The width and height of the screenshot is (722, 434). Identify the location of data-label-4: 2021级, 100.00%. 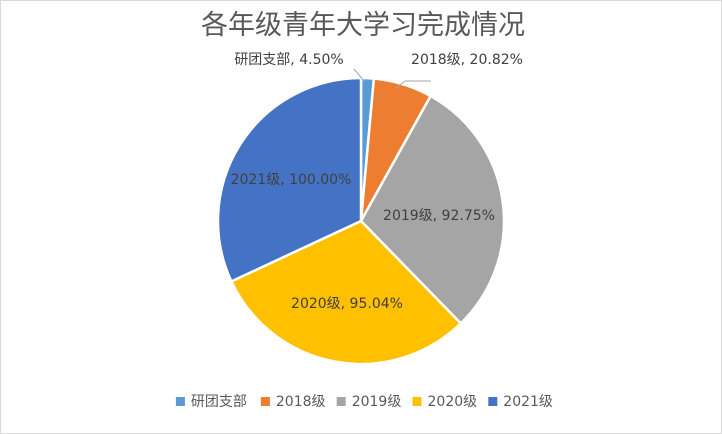
(291, 180).